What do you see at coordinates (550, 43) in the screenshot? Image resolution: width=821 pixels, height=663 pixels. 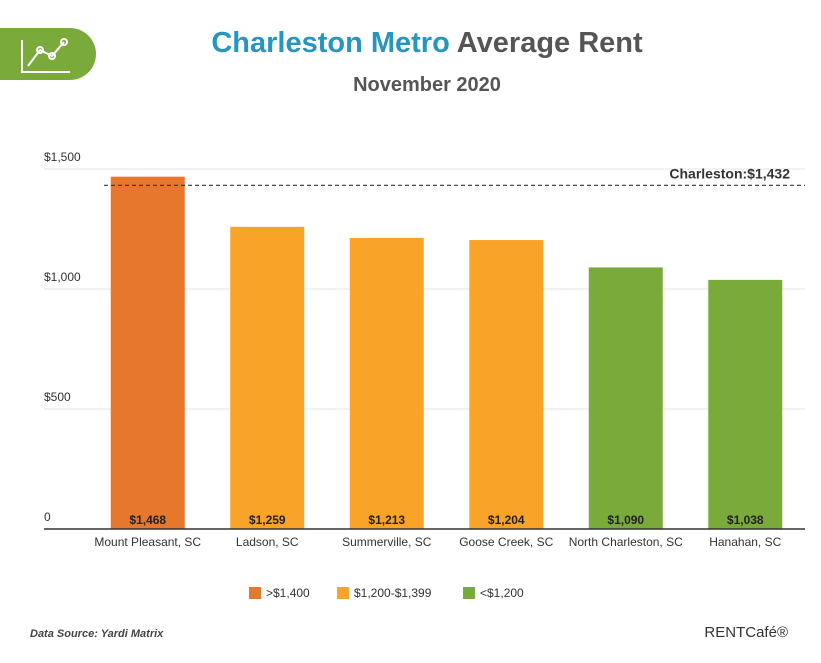 I see `title-rest: Average Rent` at bounding box center [550, 43].